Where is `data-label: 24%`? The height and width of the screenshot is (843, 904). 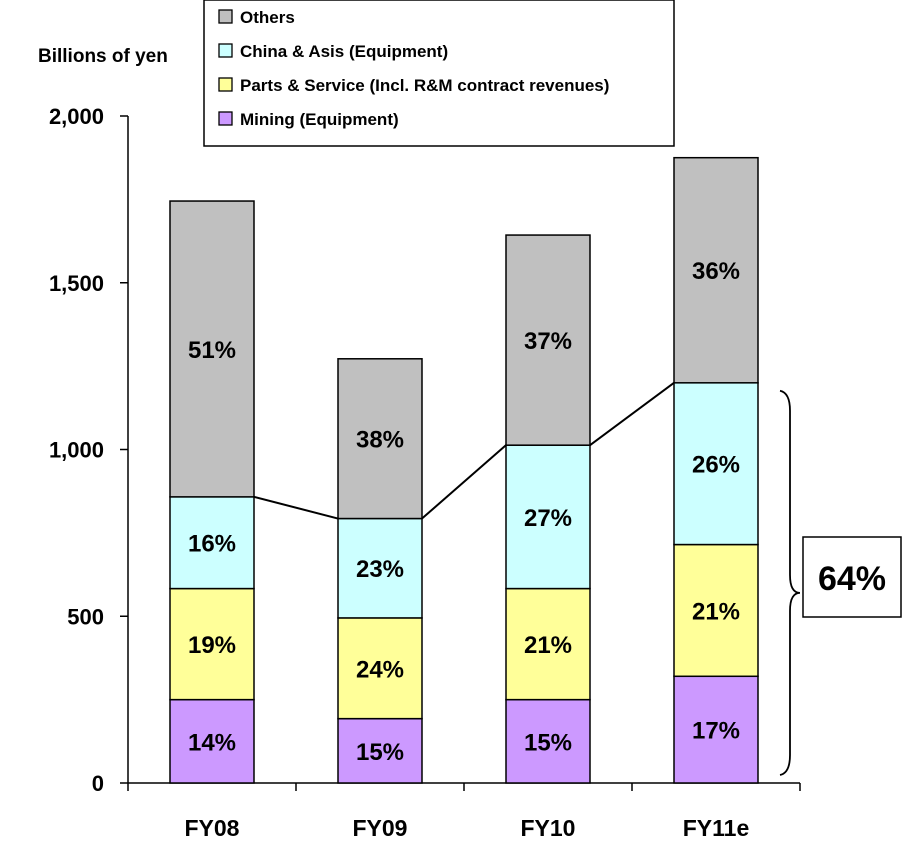
data-label: 24% is located at coordinates (380, 669).